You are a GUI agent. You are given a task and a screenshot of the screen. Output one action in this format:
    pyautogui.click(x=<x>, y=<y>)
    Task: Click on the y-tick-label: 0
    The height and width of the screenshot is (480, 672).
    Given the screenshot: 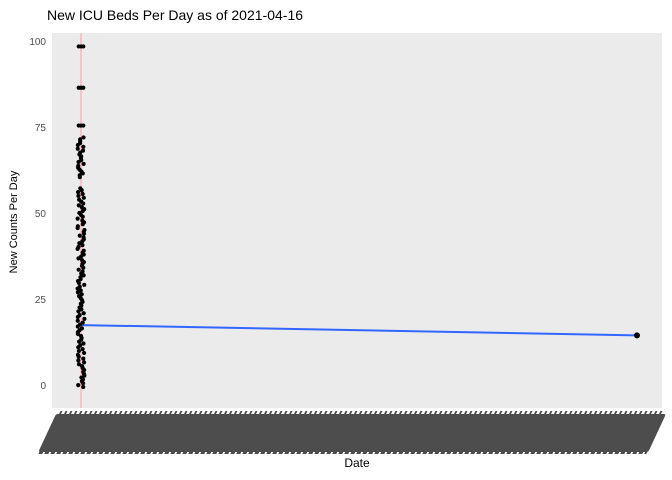 What is the action you would take?
    pyautogui.click(x=43, y=386)
    